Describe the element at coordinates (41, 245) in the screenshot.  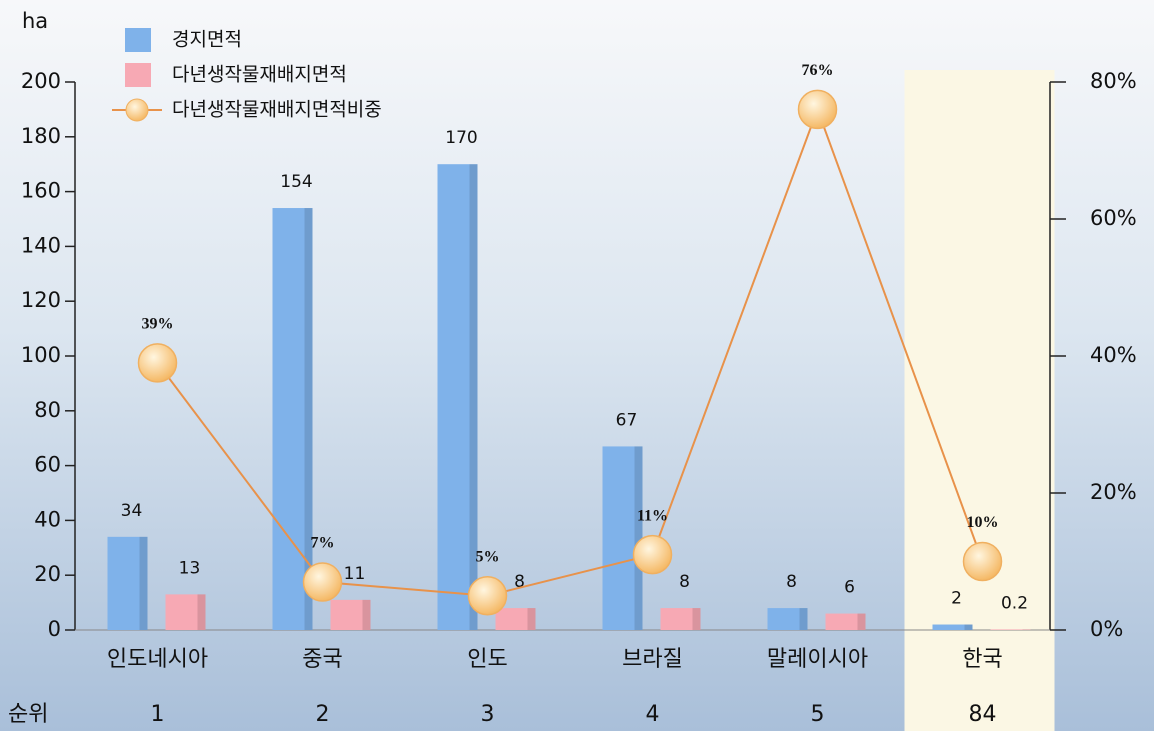
I see `y-tick-label: 140` at that location.